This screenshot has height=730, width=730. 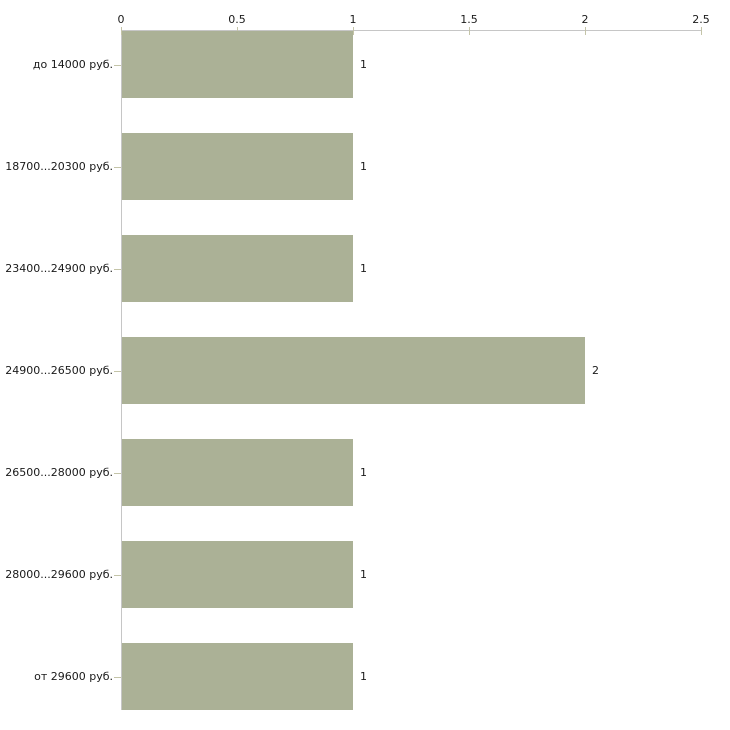 I want to click on x-tick-label: 1, so click(x=353, y=19).